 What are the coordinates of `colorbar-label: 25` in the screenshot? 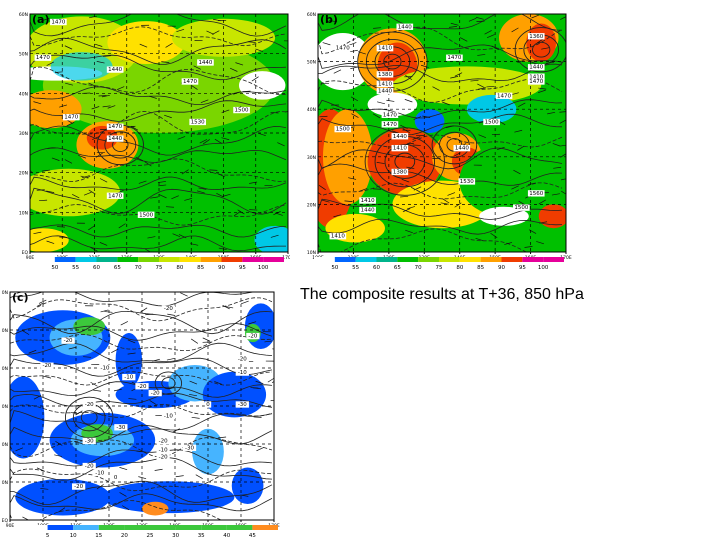 It's located at (150, 536).